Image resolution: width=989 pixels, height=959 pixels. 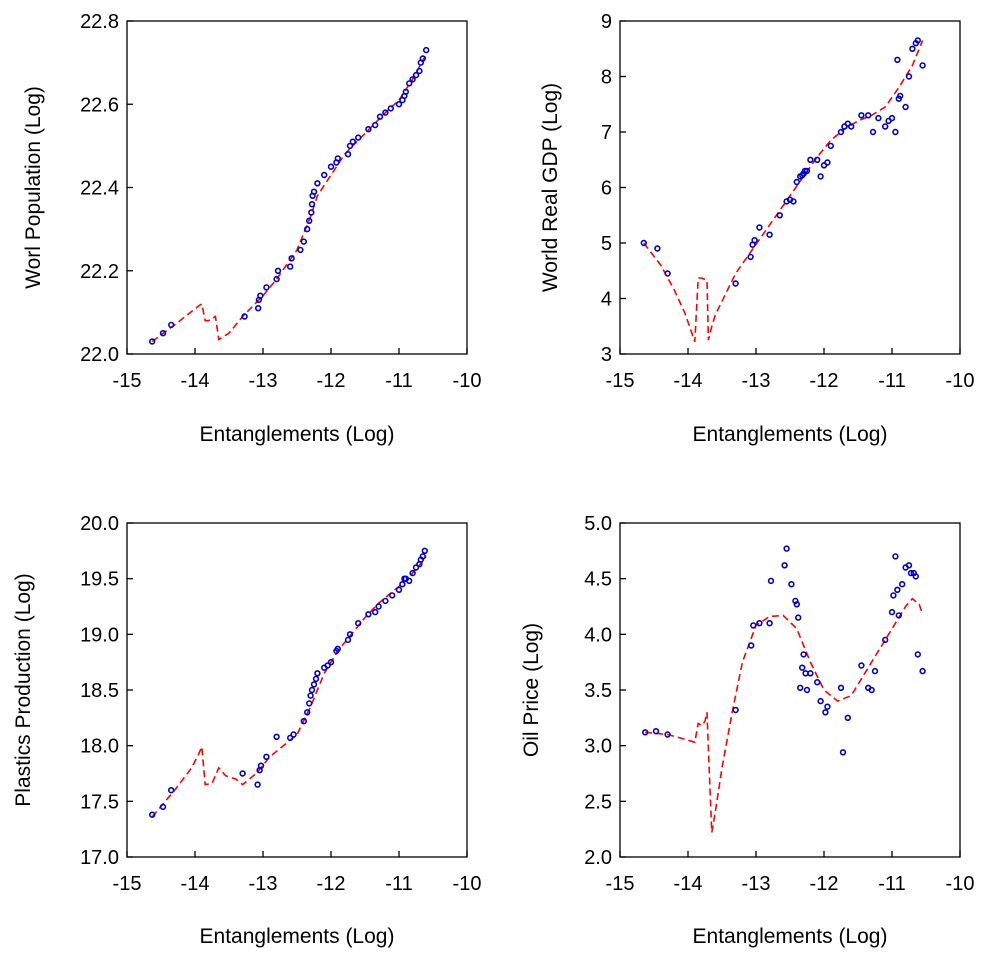 What do you see at coordinates (824, 381) in the screenshot?
I see `chart-2-xtick-label: -12` at bounding box center [824, 381].